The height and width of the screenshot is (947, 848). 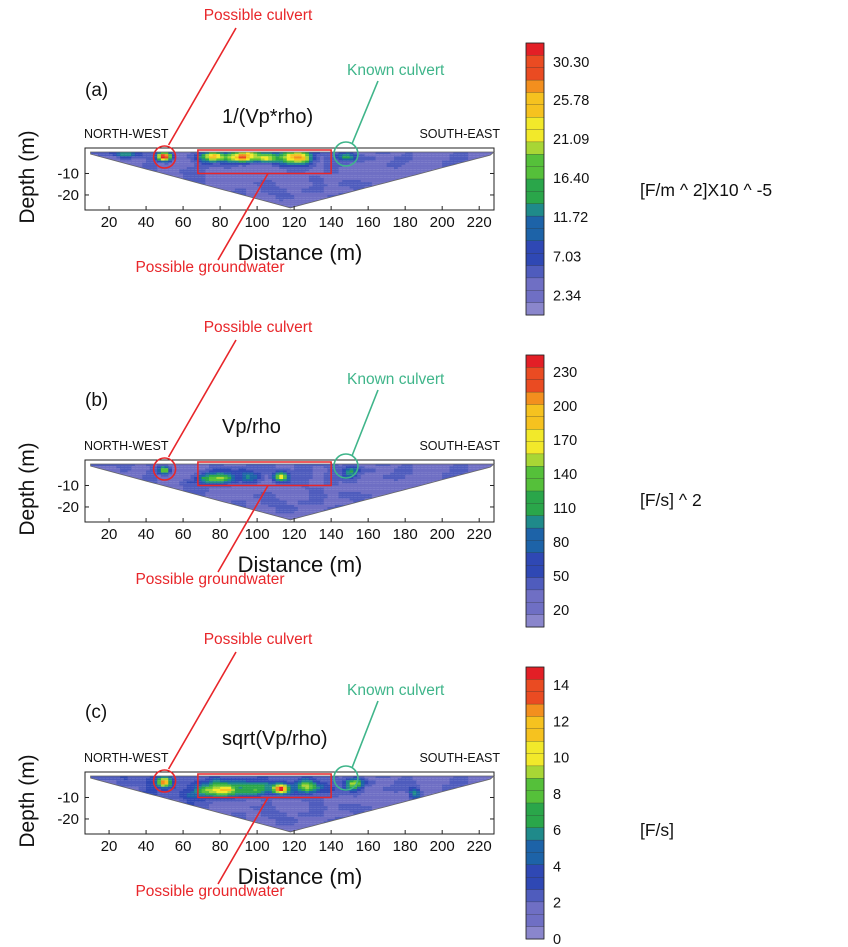 I want to click on colorbar-segment, so click(x=535, y=309).